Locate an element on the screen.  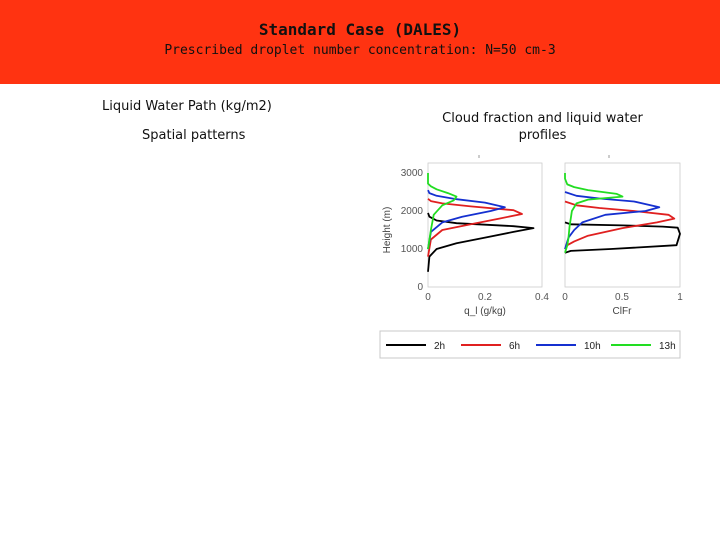
ytick-3000: 3000 is located at coordinates (412, 173).